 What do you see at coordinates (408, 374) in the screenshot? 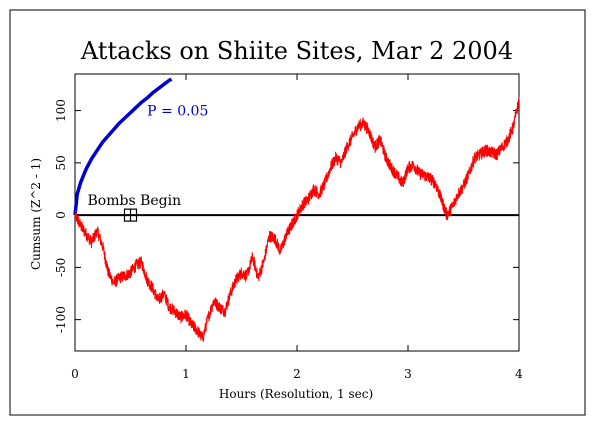
I see `x-tick-label: 3` at bounding box center [408, 374].